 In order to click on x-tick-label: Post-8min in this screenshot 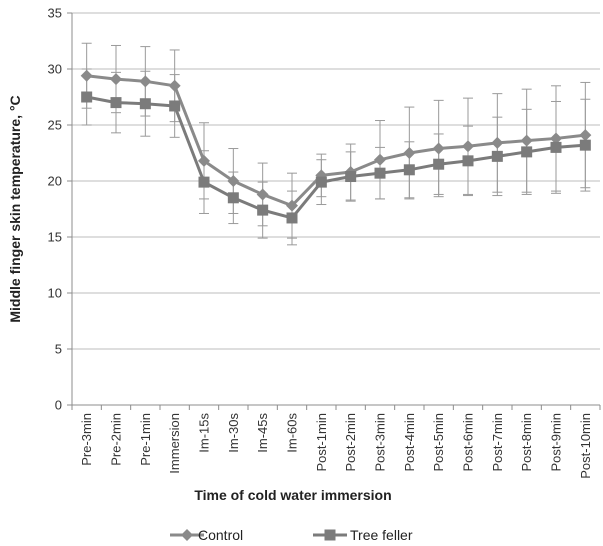, I will do `click(526, 442)`.